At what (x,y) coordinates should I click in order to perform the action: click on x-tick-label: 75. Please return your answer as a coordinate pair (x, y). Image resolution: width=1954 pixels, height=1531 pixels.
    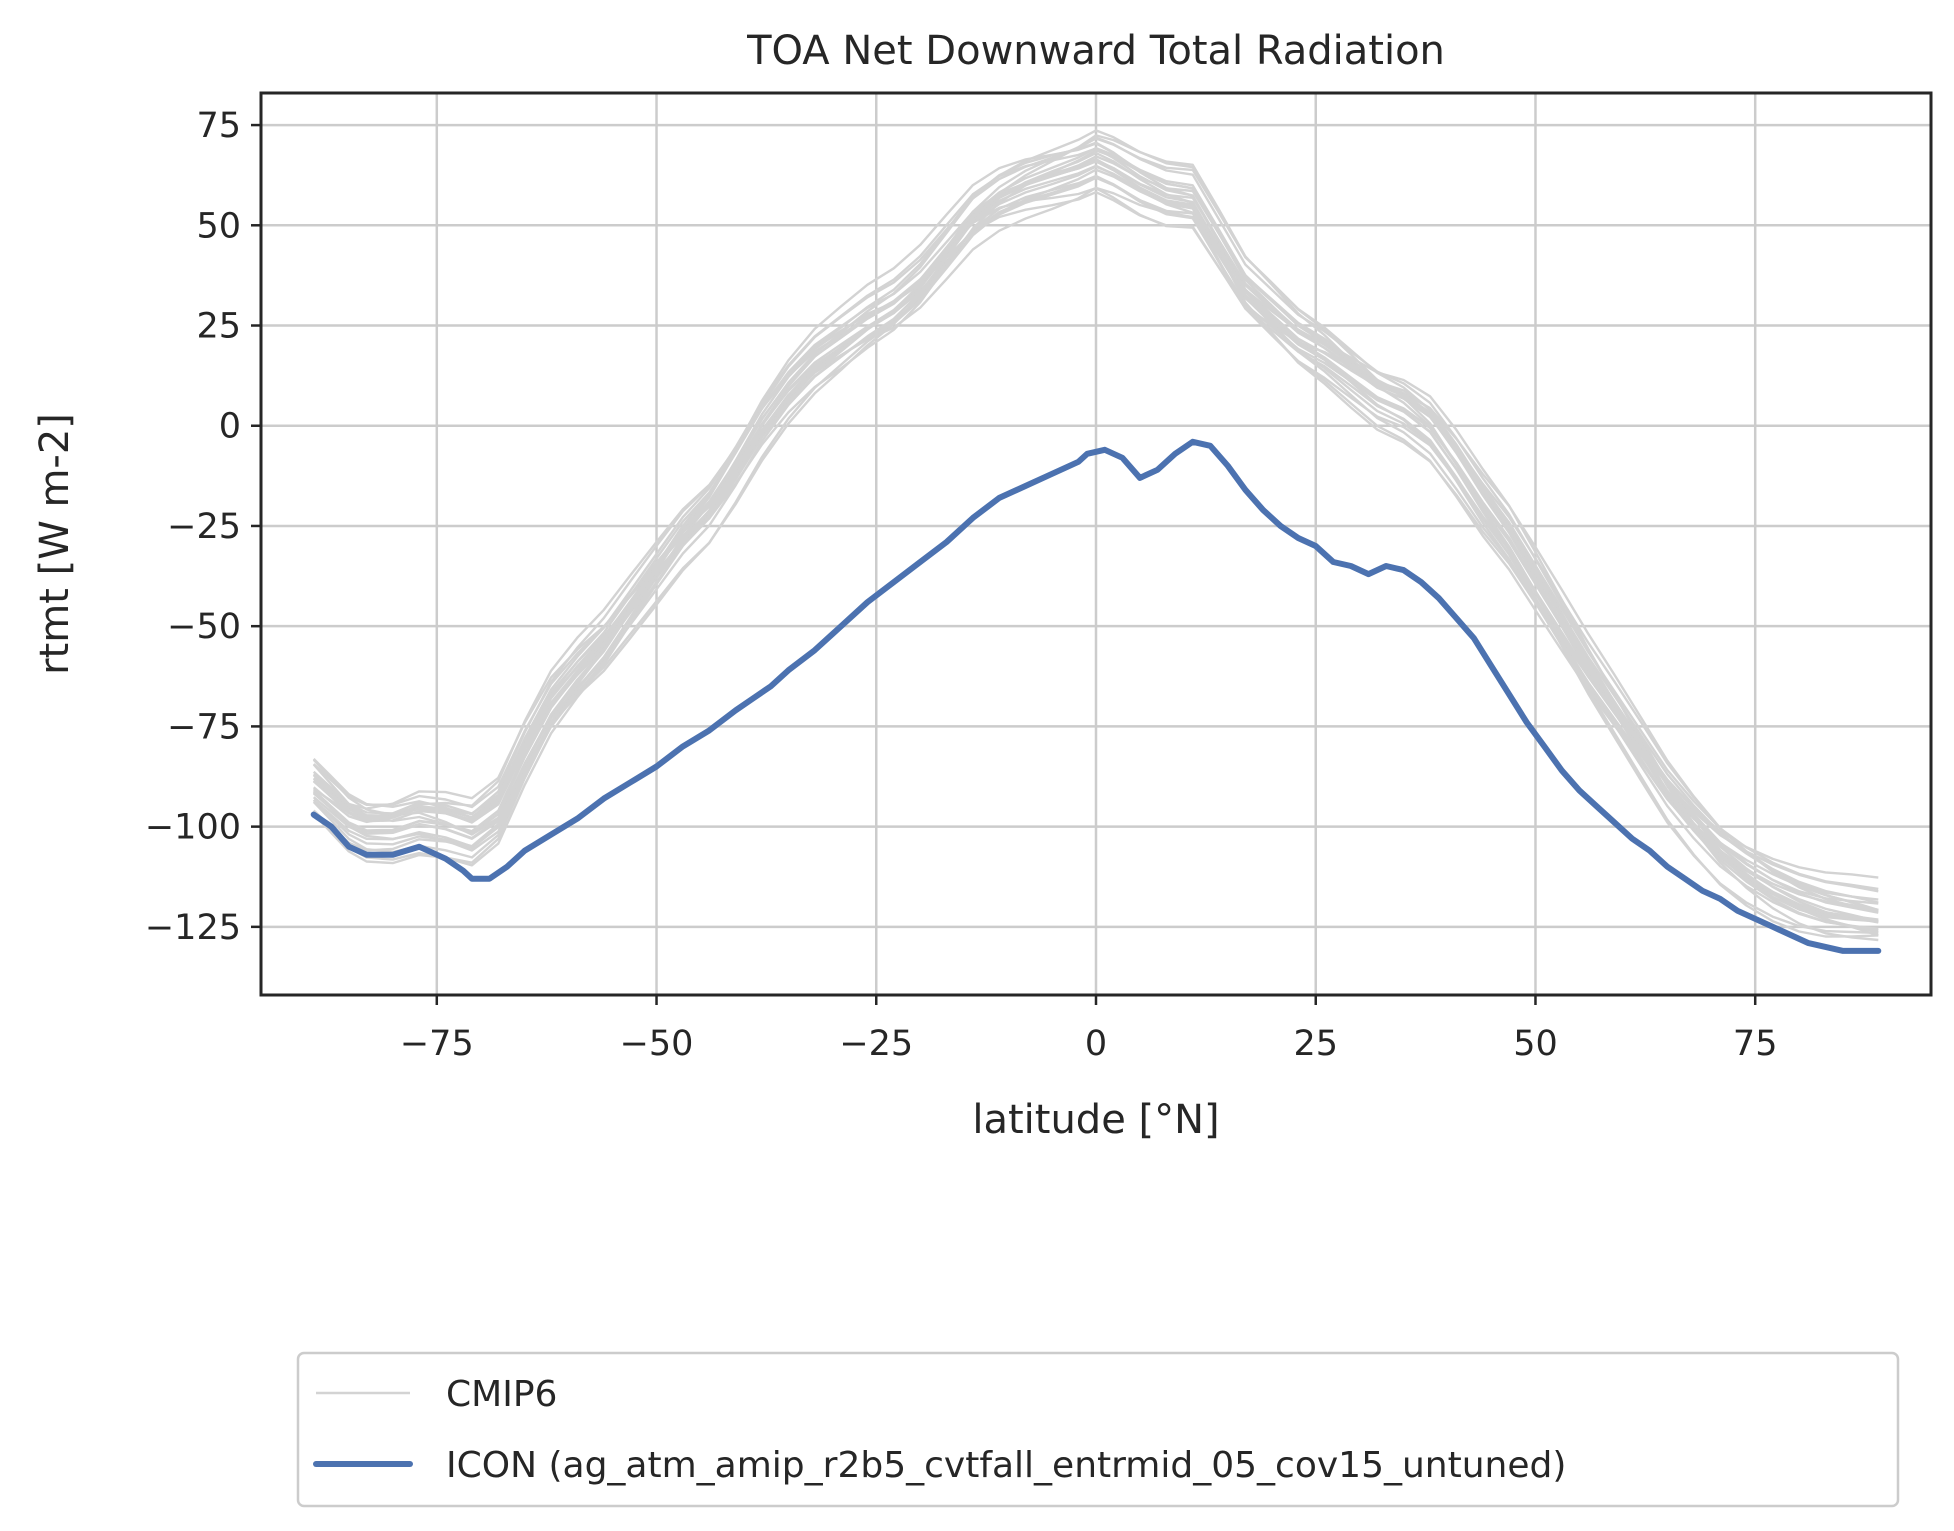
    Looking at the image, I should click on (1755, 1044).